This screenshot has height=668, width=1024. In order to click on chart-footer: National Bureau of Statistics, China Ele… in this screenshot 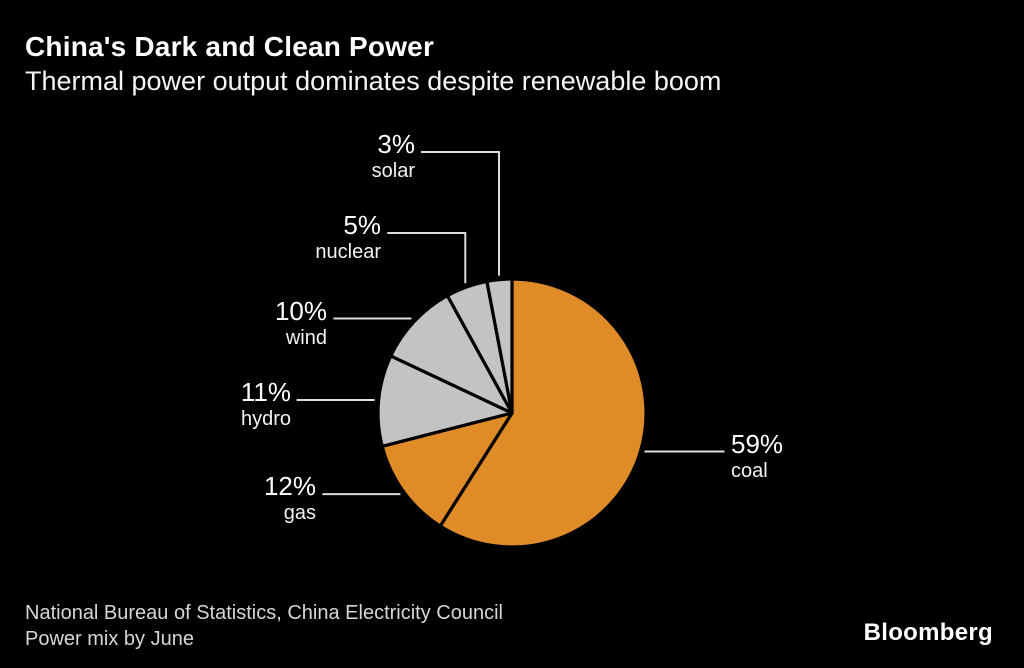, I will do `click(524, 626)`.